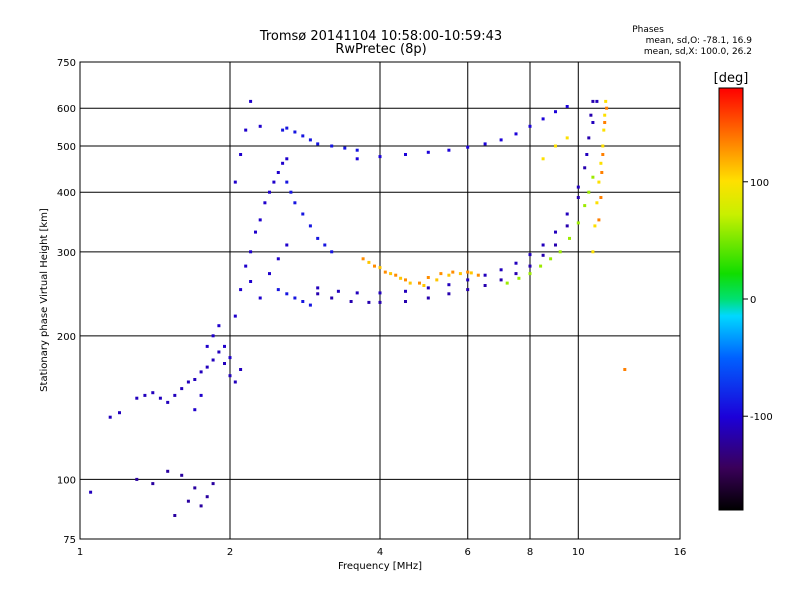  I want to click on stats-line-o: mean, sd,O: -78.1, 16.9, so click(699, 41).